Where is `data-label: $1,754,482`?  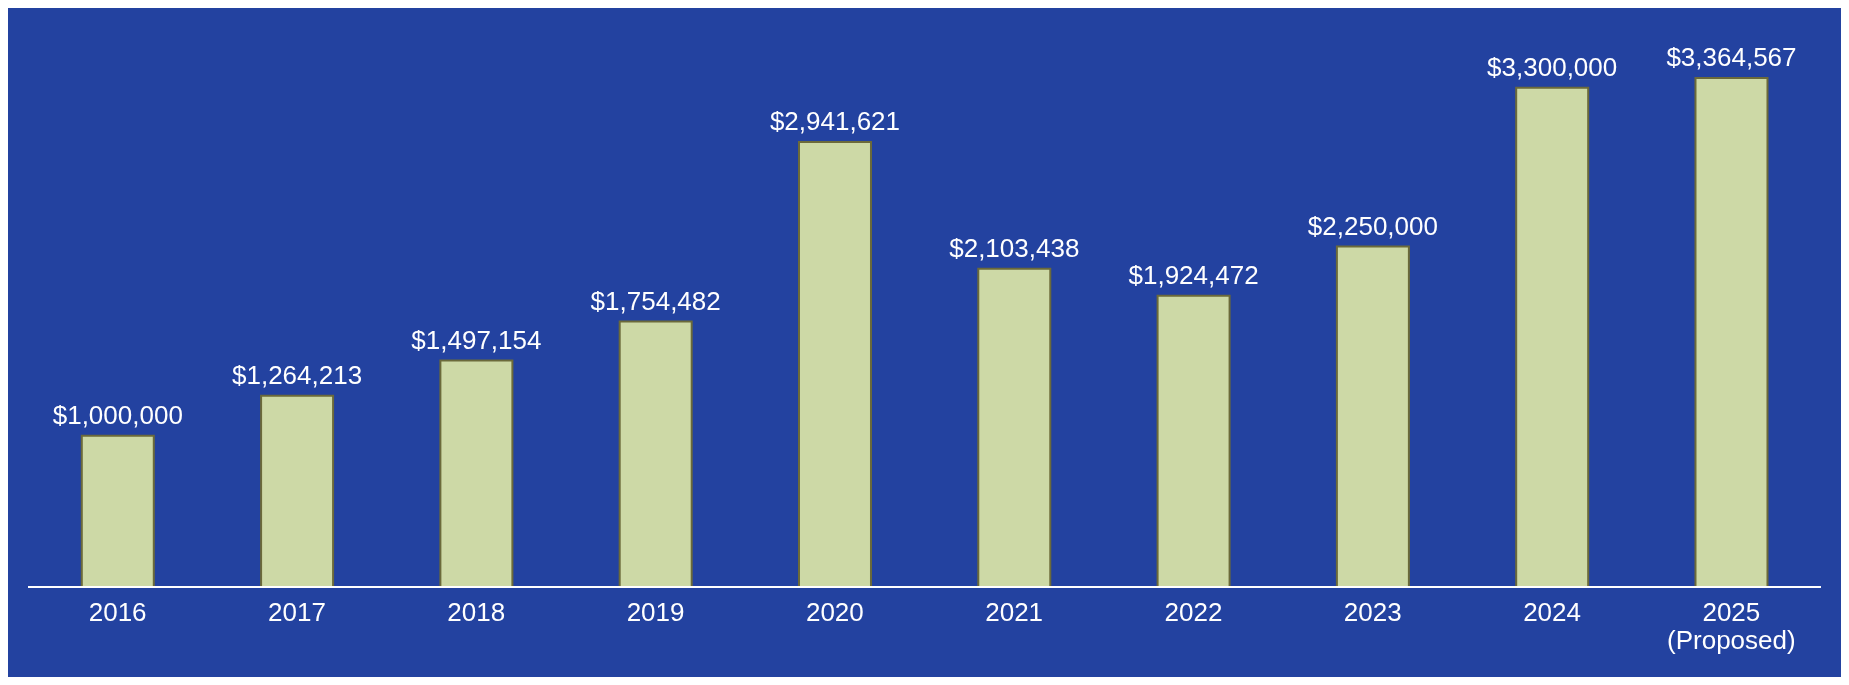 data-label: $1,754,482 is located at coordinates (655, 300).